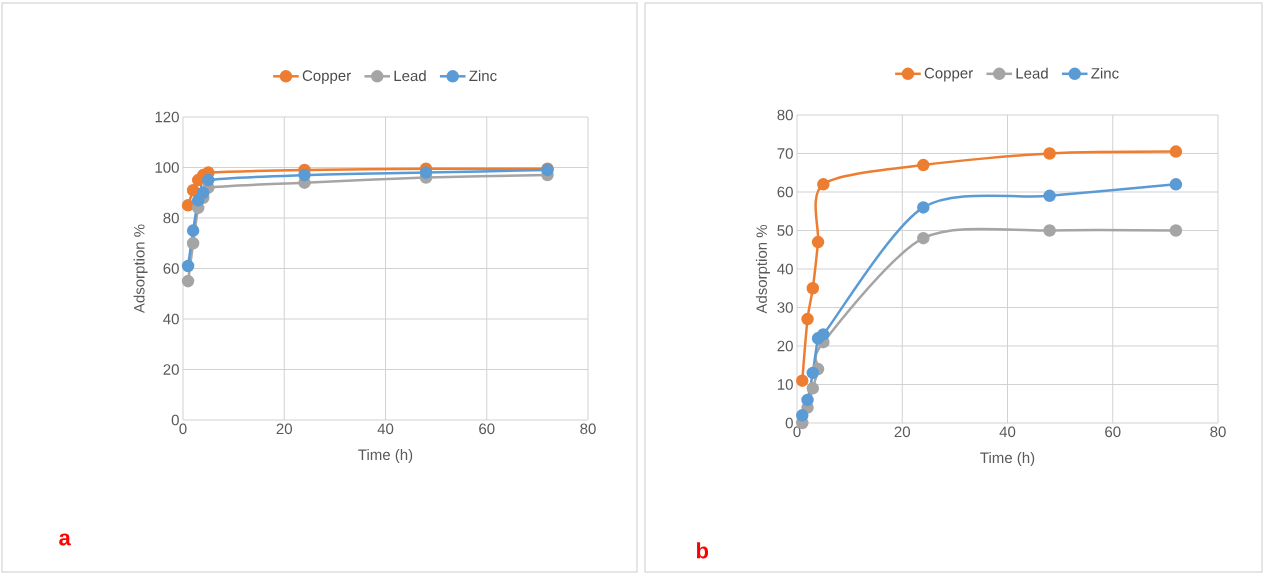 This screenshot has height=574, width=1264. I want to click on y-tick-label: 30, so click(785, 307).